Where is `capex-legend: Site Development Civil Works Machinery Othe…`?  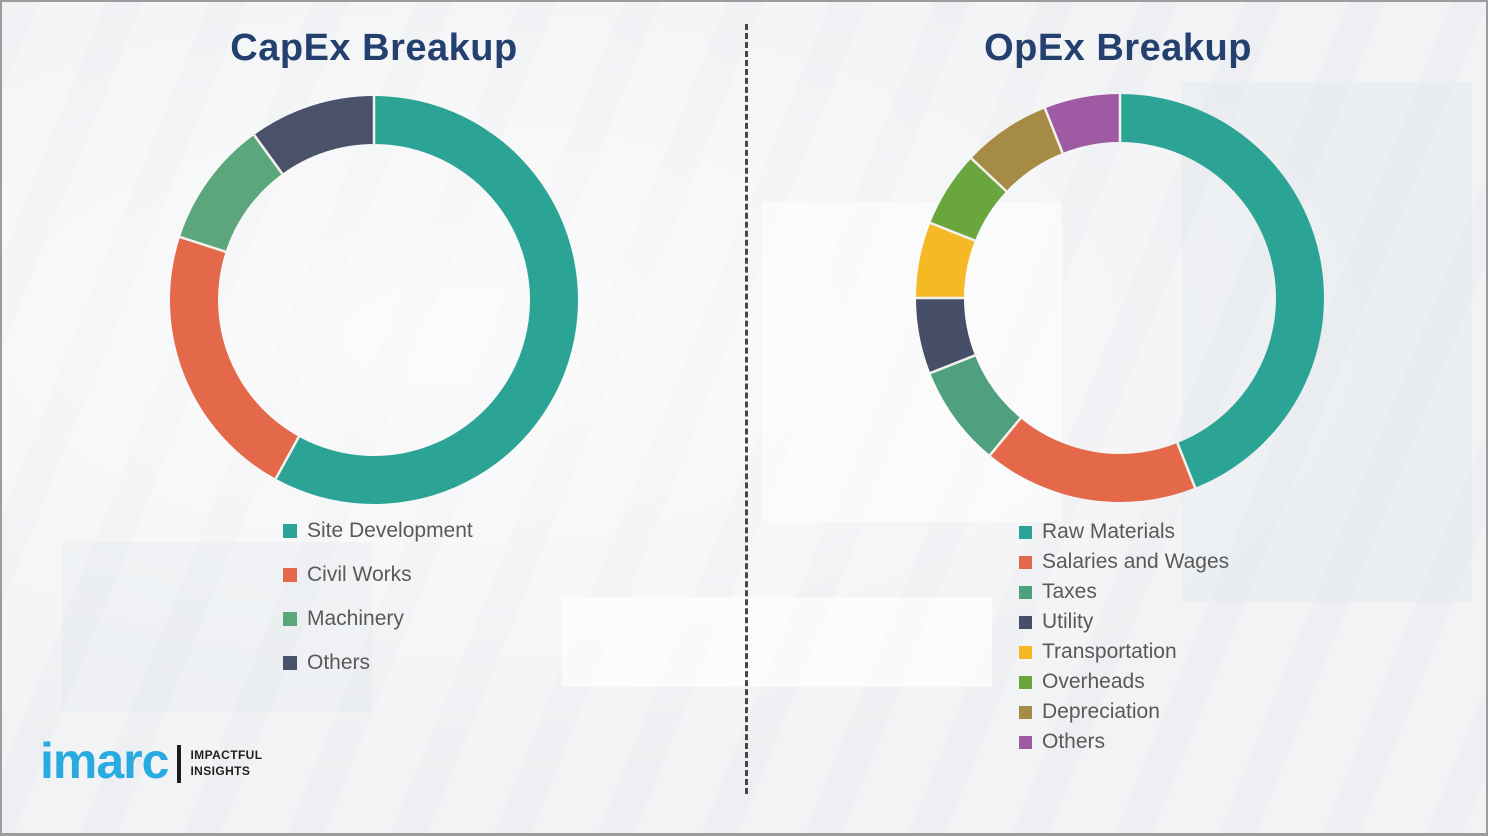 capex-legend: Site Development Civil Works Machinery Othe… is located at coordinates (378, 597).